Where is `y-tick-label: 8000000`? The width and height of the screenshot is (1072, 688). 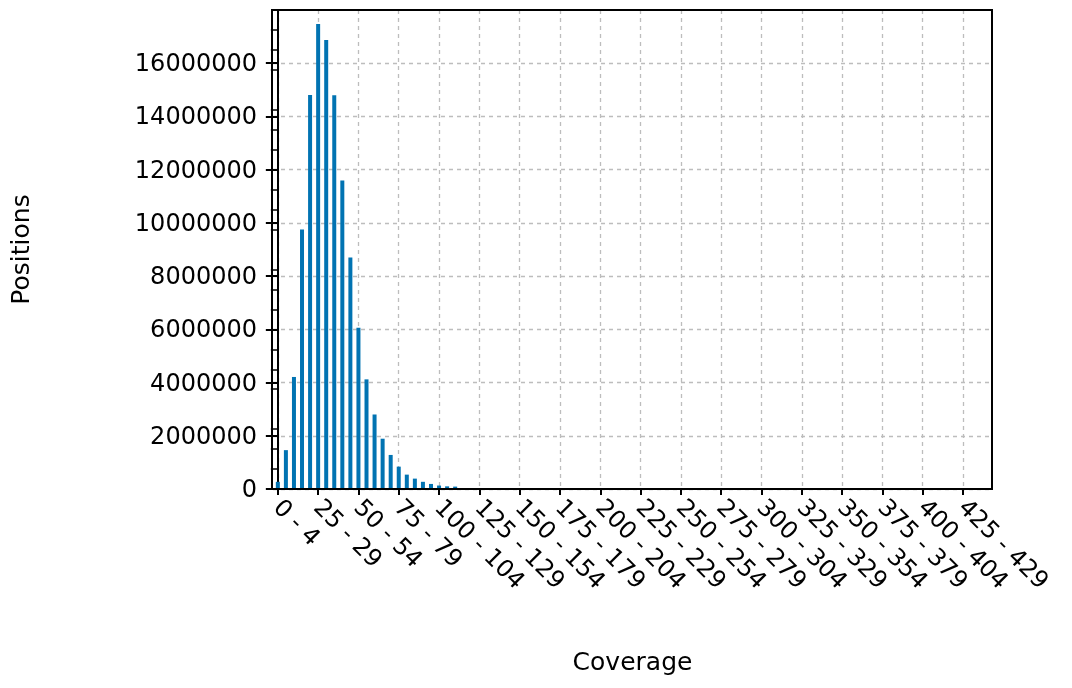 y-tick-label: 8000000 is located at coordinates (203, 276).